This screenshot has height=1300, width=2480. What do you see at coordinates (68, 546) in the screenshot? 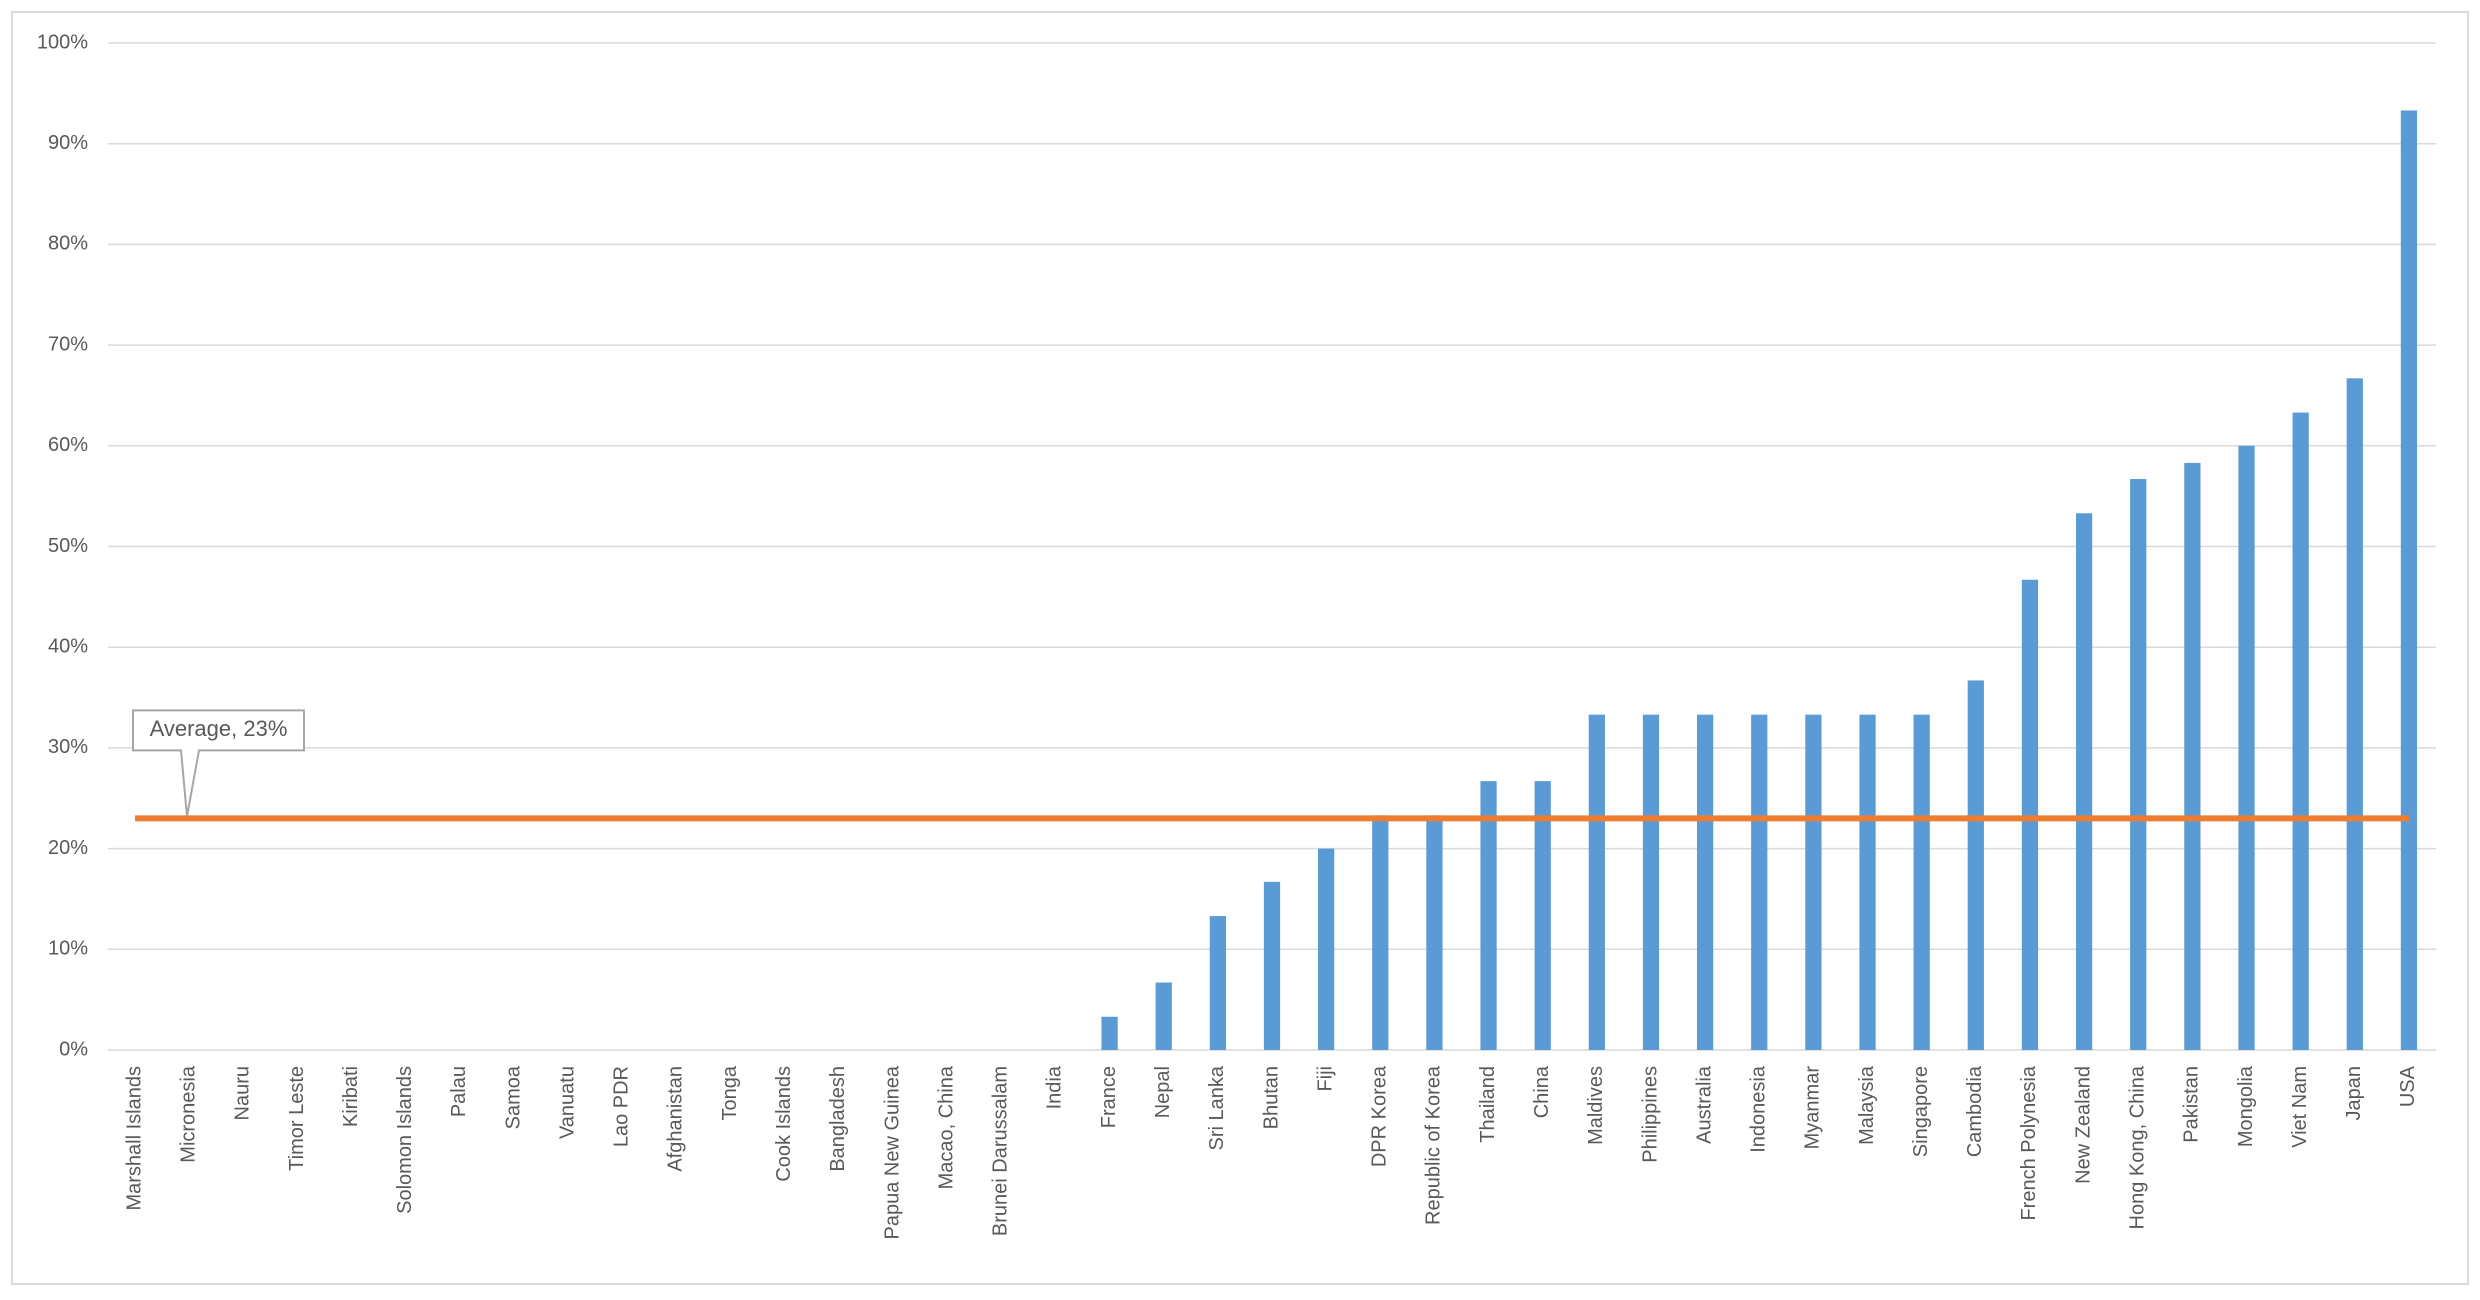
I see `y-tick-label: 50%` at bounding box center [68, 546].